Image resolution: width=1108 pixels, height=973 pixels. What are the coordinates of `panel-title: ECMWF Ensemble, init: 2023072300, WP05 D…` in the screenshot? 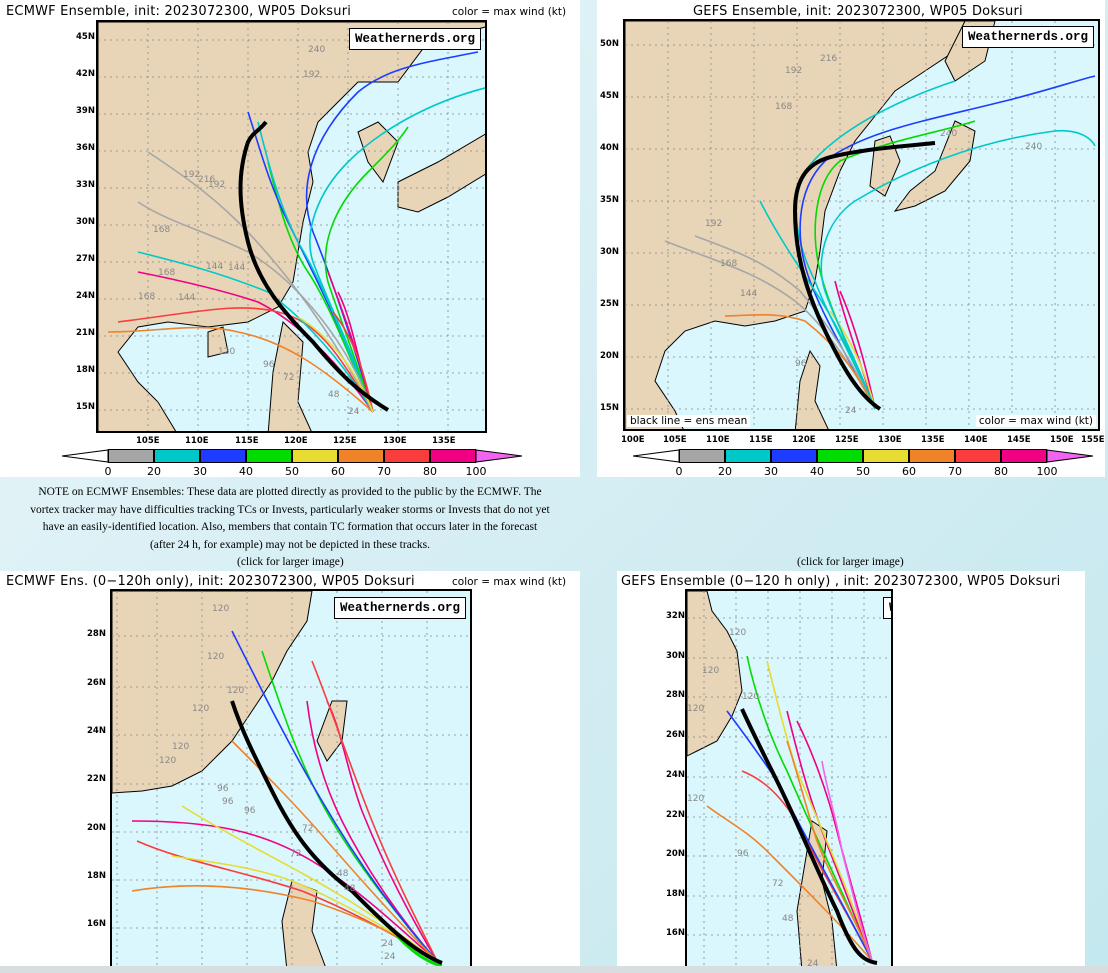 It's located at (179, 11).